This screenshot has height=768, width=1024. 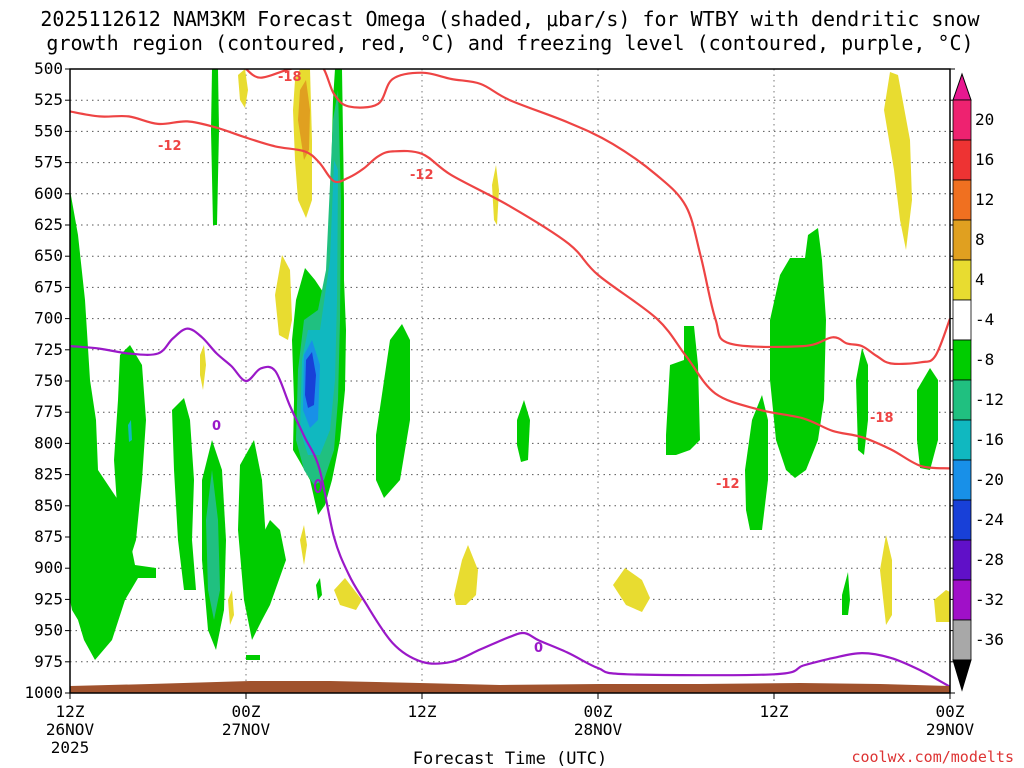 What do you see at coordinates (48, 224) in the screenshot?
I see `y-tick-label: 625` at bounding box center [48, 224].